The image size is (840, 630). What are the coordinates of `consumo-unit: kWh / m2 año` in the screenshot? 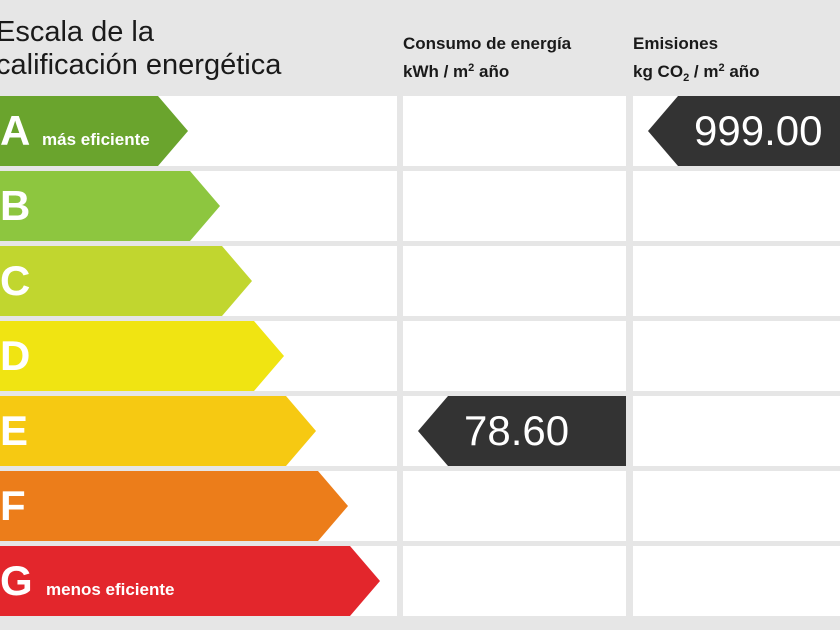 It's located at (456, 71).